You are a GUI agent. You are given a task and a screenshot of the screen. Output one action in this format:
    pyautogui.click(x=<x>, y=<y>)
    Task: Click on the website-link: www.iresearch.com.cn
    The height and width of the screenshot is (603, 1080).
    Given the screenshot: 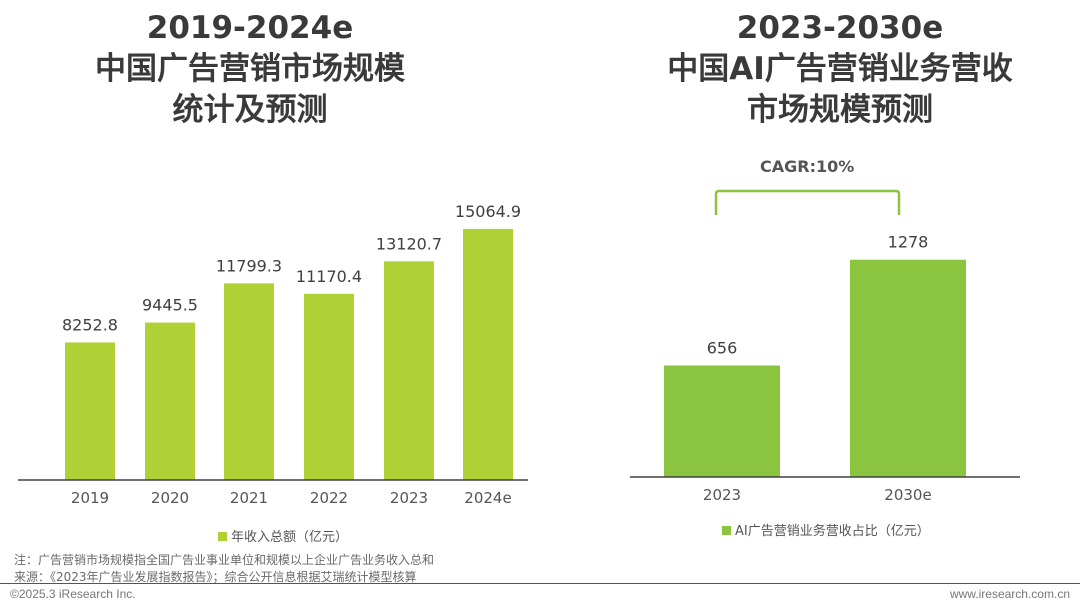 What is the action you would take?
    pyautogui.click(x=1009, y=594)
    